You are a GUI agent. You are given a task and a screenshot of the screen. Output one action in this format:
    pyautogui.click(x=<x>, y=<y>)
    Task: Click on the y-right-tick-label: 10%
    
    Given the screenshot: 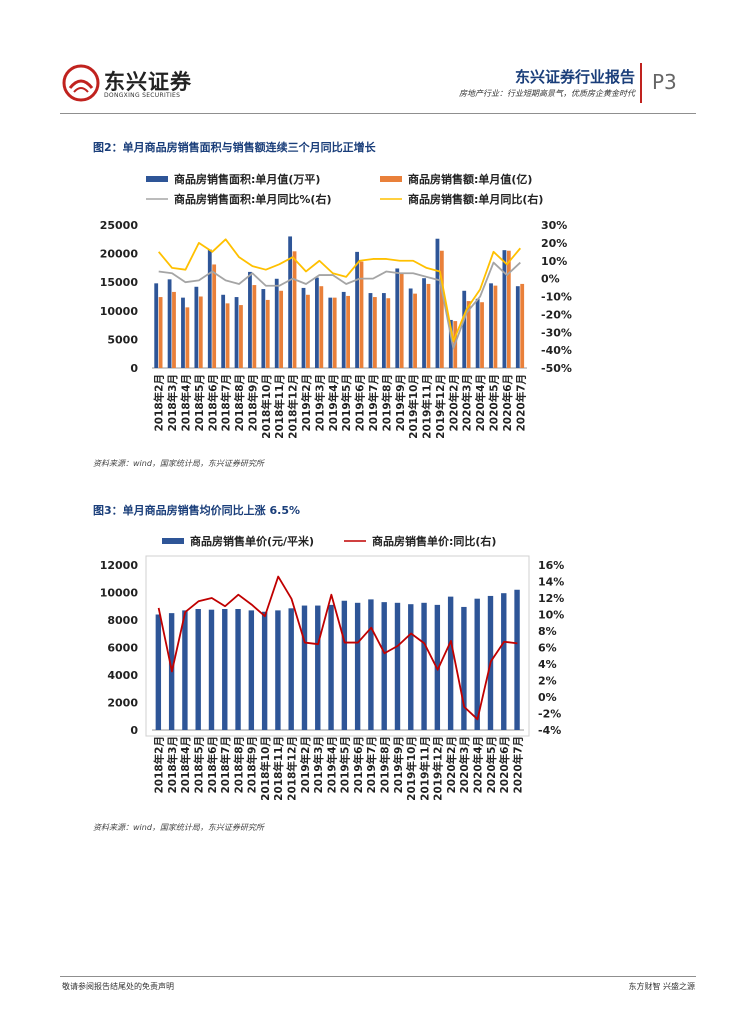 What is the action you would take?
    pyautogui.click(x=551, y=615)
    